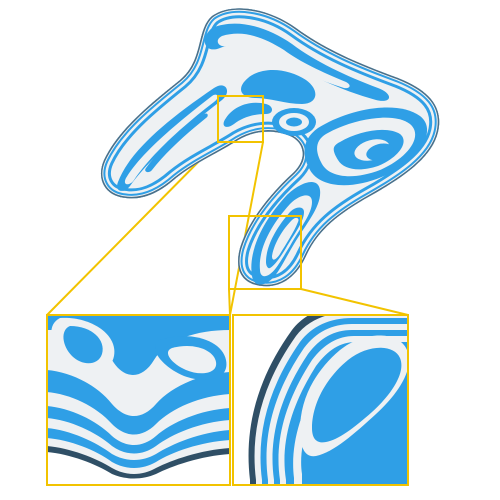 The height and width of the screenshot is (500, 500). What do you see at coordinates (265, 252) in the screenshot?
I see `highlight-box-tip` at bounding box center [265, 252].